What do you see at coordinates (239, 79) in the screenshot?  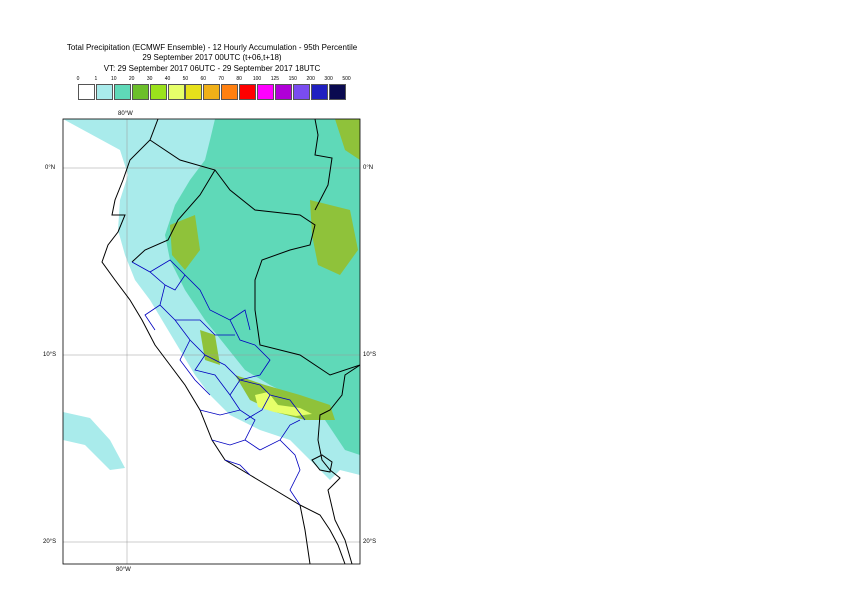 I see `scale-label: 80` at bounding box center [239, 79].